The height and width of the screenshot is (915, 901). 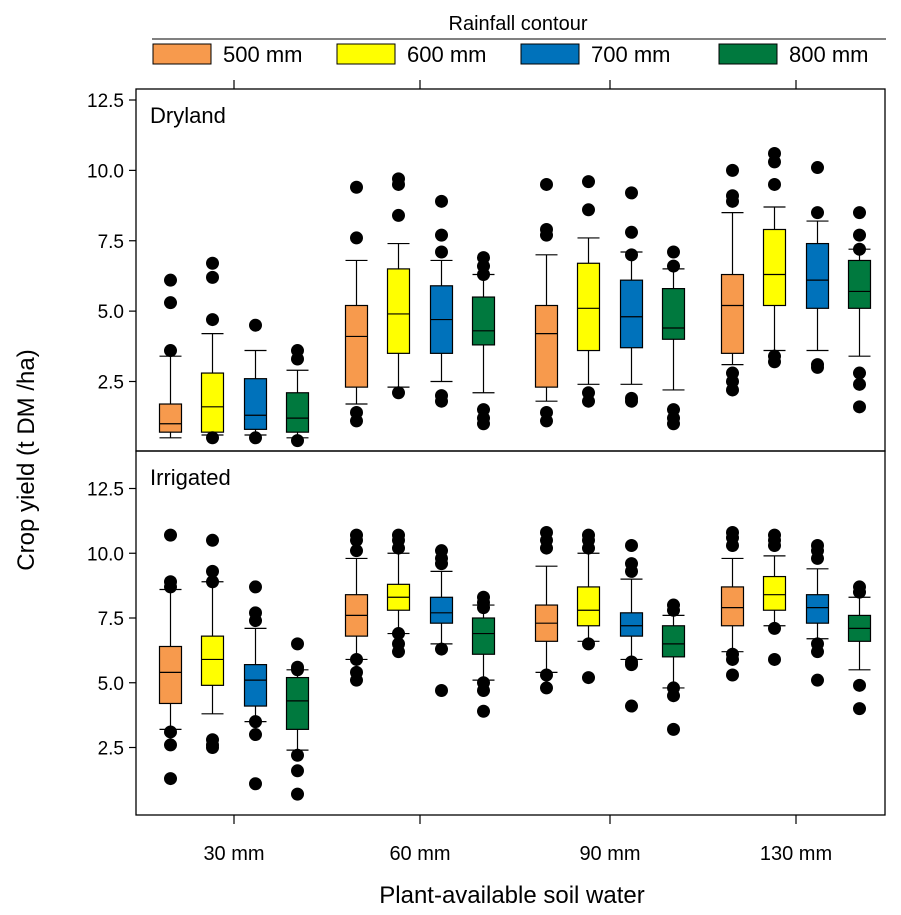 What do you see at coordinates (419, 854) in the screenshot?
I see `x-tick-label: 60 mm` at bounding box center [419, 854].